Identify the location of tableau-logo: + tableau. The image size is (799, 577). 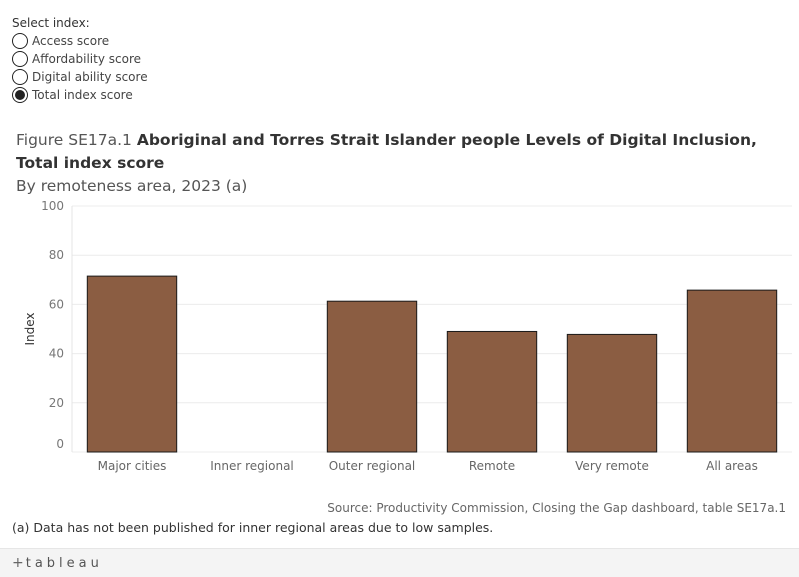
(57, 563).